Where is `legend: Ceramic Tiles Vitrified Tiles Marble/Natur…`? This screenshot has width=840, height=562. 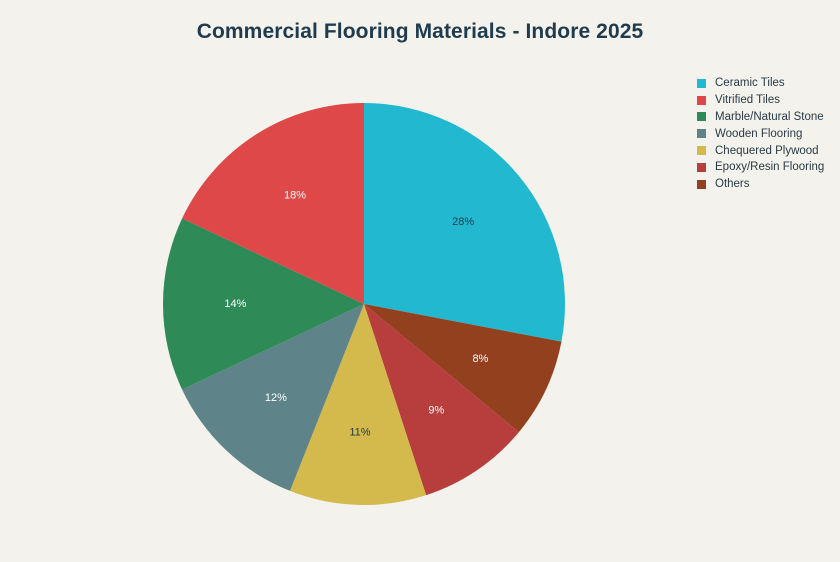
legend: Ceramic Tiles Vitrified Tiles Marble/Natur… is located at coordinates (760, 134).